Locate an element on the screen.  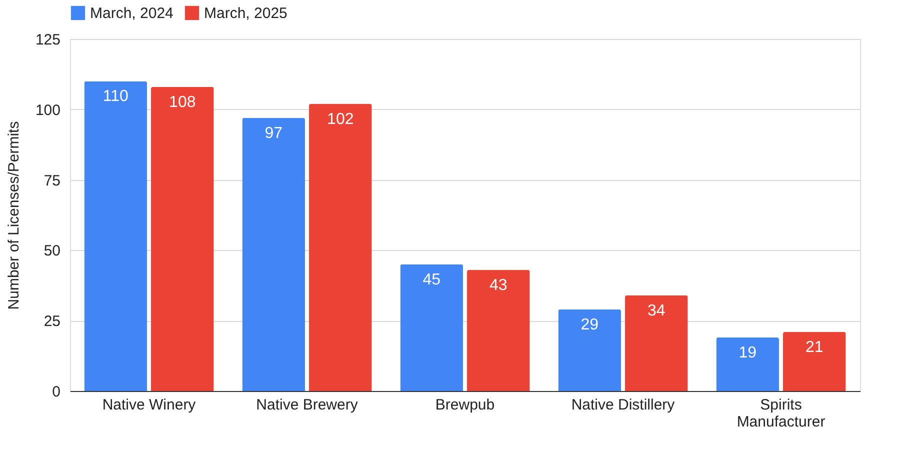
y-tick-label: 125 is located at coordinates (47, 40).